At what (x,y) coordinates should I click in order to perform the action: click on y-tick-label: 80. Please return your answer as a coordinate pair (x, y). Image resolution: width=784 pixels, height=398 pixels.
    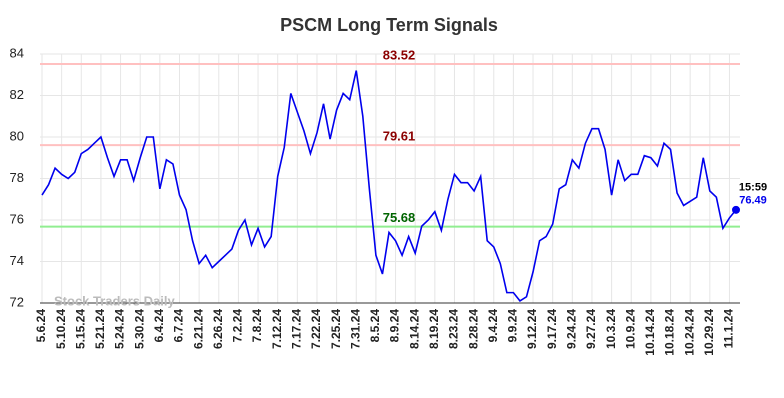
    Looking at the image, I should click on (17, 135).